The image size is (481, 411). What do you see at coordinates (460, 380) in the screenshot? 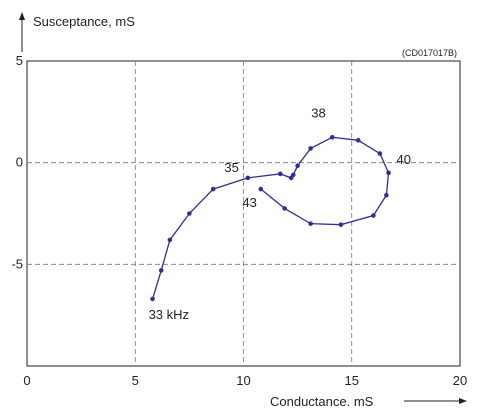
I see `x-tick-label: 20` at bounding box center [460, 380].